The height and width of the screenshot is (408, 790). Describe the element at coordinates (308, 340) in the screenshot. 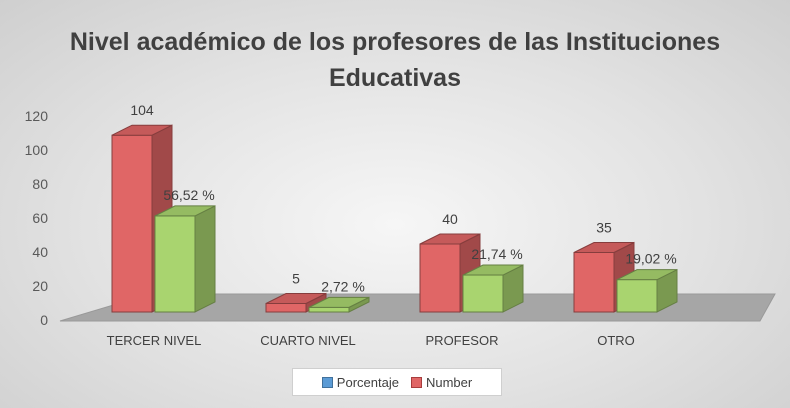

I see `x-category-label: CUARTO NIVEL` at that location.